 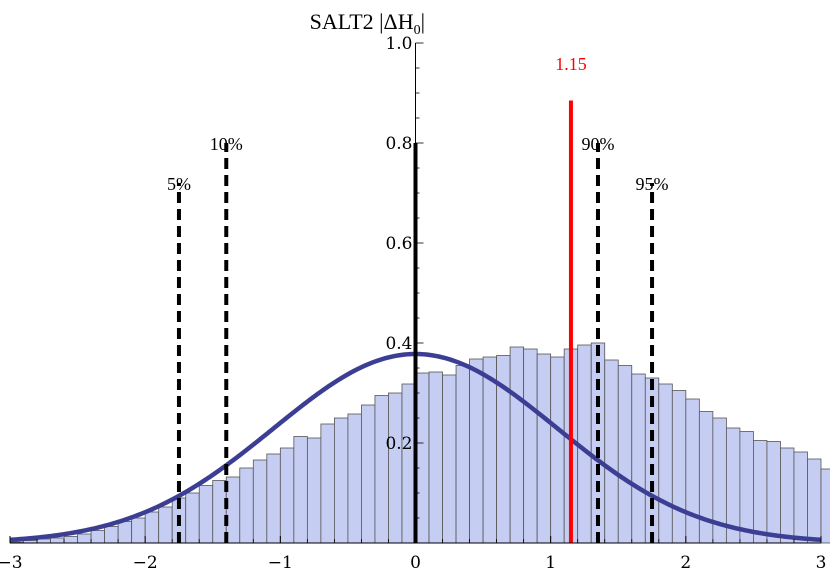 What do you see at coordinates (226, 144) in the screenshot?
I see `percentile-label: 10%` at bounding box center [226, 144].